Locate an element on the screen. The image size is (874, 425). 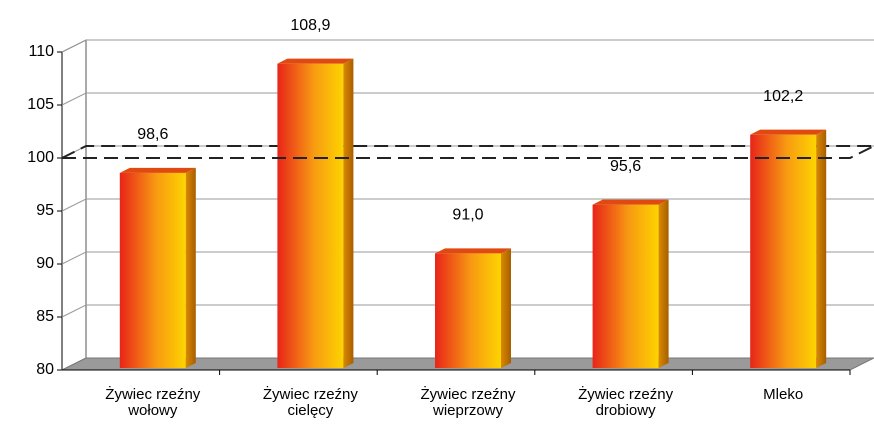
reference-line-front is located at coordinates (468, 152).